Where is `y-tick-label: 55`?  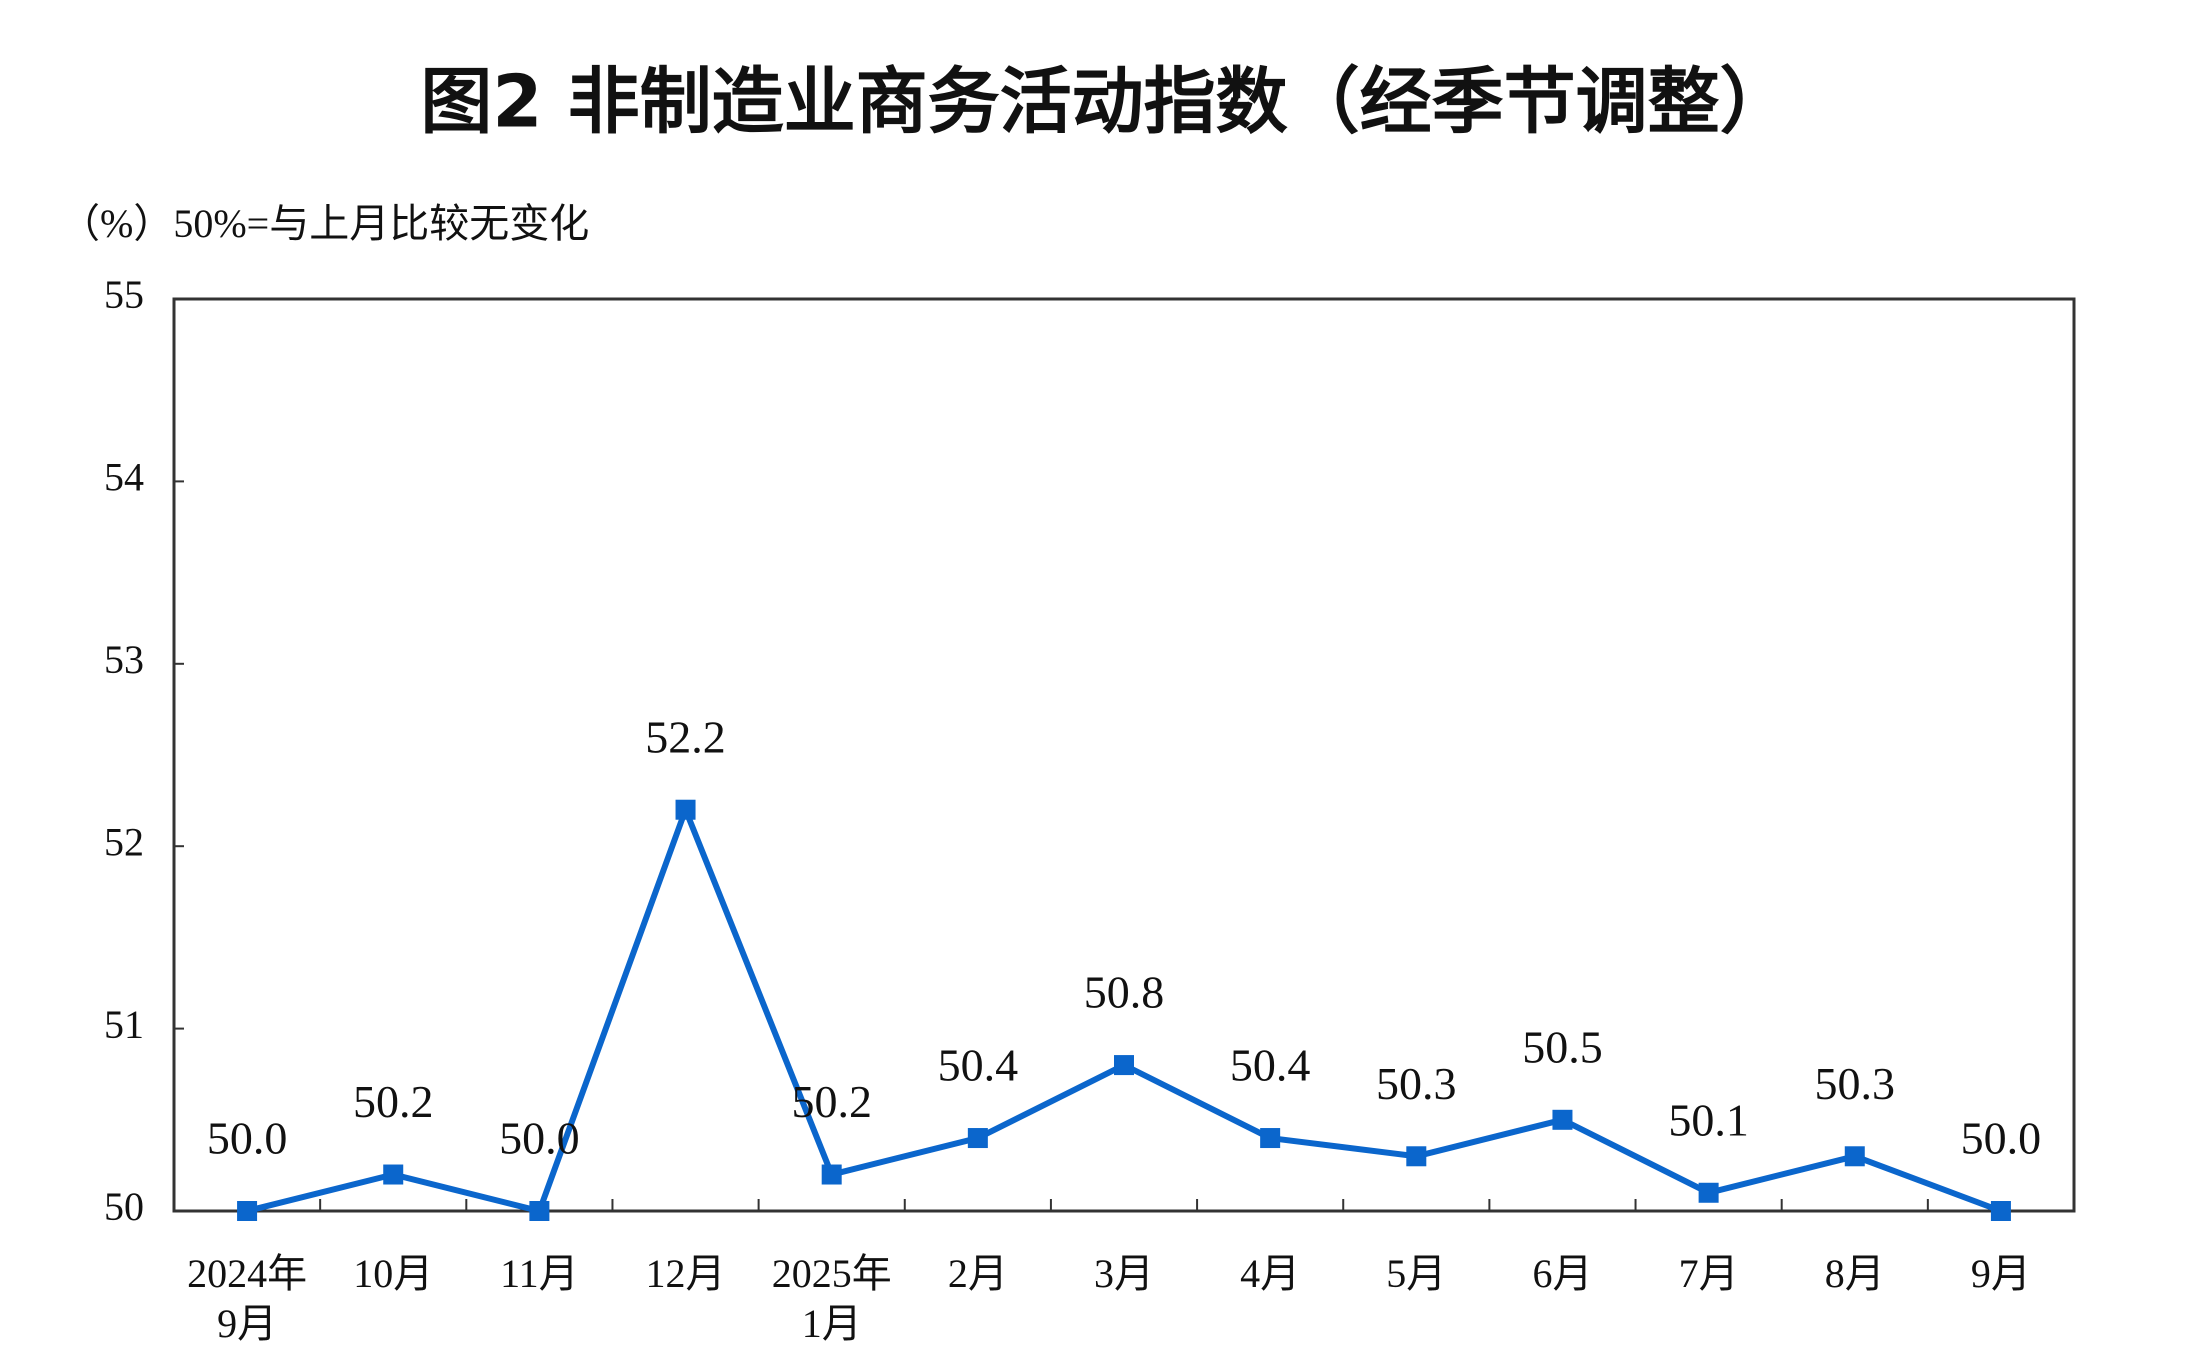 y-tick-label: 55 is located at coordinates (124, 294).